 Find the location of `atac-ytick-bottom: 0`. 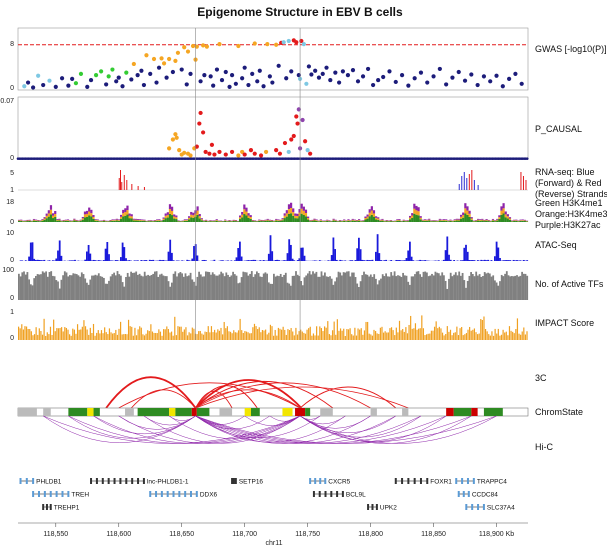

atac-ytick-bottom: 0 is located at coordinates (12, 260).